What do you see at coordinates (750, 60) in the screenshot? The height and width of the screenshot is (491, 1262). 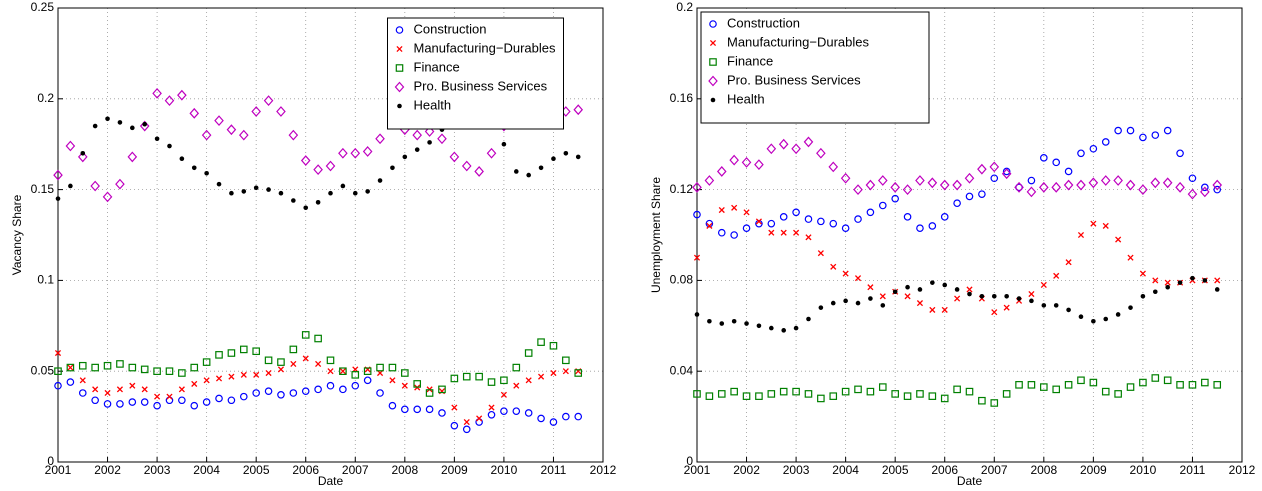 I see `legend-label: Finance` at bounding box center [750, 60].